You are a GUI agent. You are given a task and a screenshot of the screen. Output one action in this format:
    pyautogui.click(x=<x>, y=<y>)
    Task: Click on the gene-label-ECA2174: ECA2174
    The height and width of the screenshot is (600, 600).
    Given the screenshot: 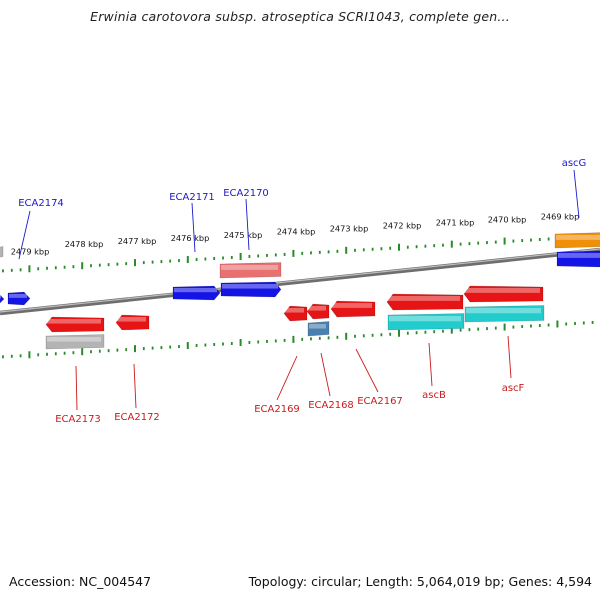 What is the action you would take?
    pyautogui.click(x=41, y=203)
    